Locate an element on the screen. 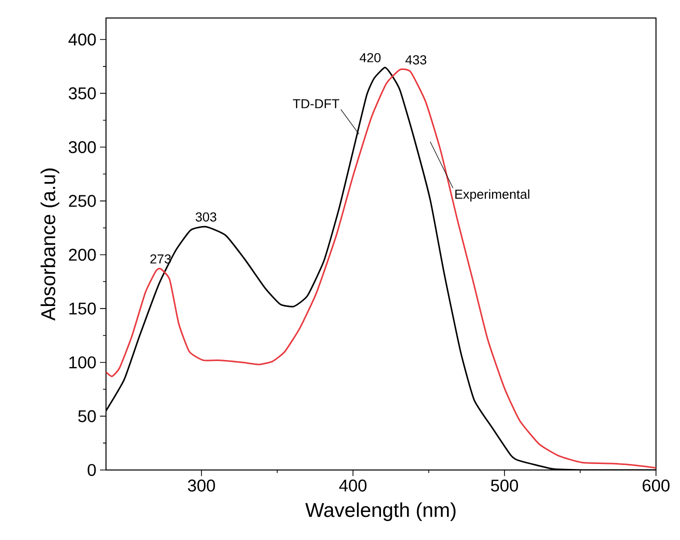 The image size is (680, 540). x-axis-title: Wavelength (nm) is located at coordinates (380, 512).